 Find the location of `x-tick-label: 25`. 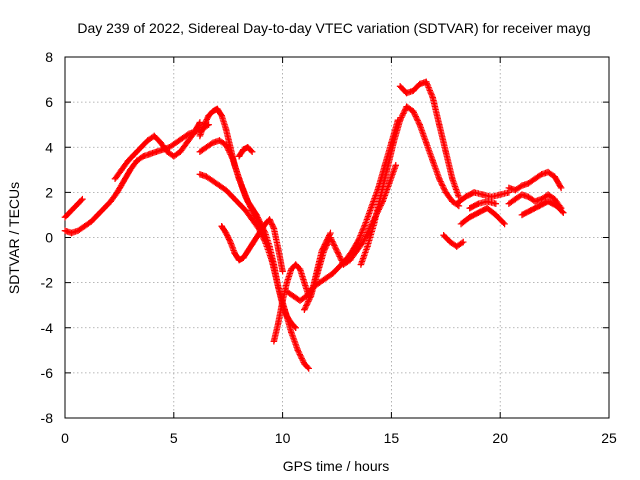

x-tick-label: 25 is located at coordinates (609, 438).